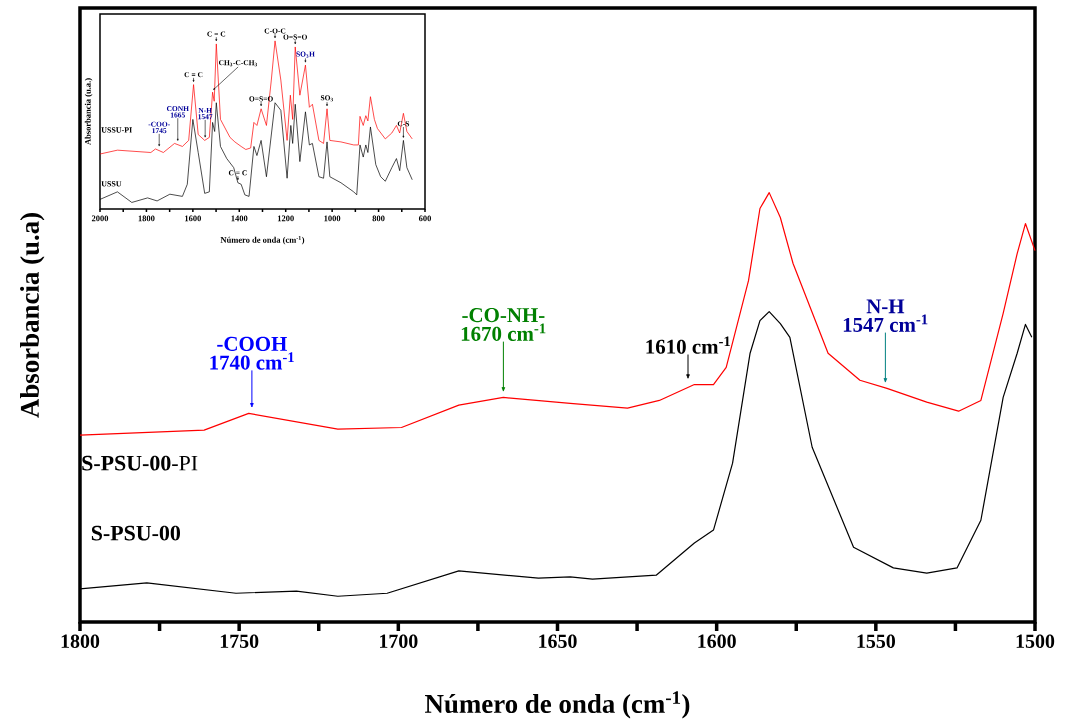 This screenshot has width=1070, height=721. I want to click on annotation: -CO-NH-, so click(503, 315).